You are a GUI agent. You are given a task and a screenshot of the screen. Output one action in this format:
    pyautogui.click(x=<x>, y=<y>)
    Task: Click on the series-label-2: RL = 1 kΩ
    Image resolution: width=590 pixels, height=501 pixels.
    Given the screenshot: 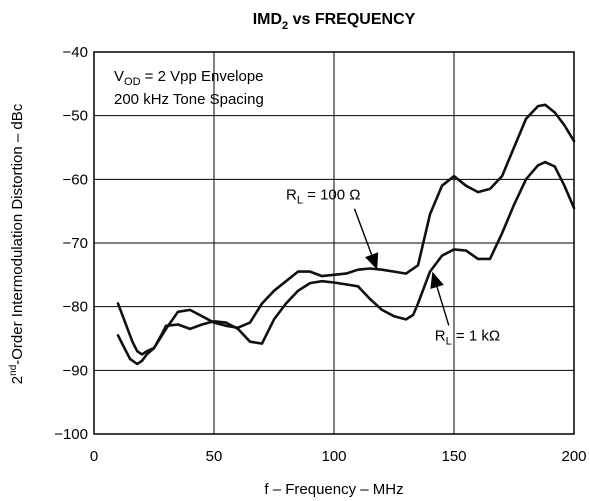 What is the action you would take?
    pyautogui.click(x=467, y=337)
    